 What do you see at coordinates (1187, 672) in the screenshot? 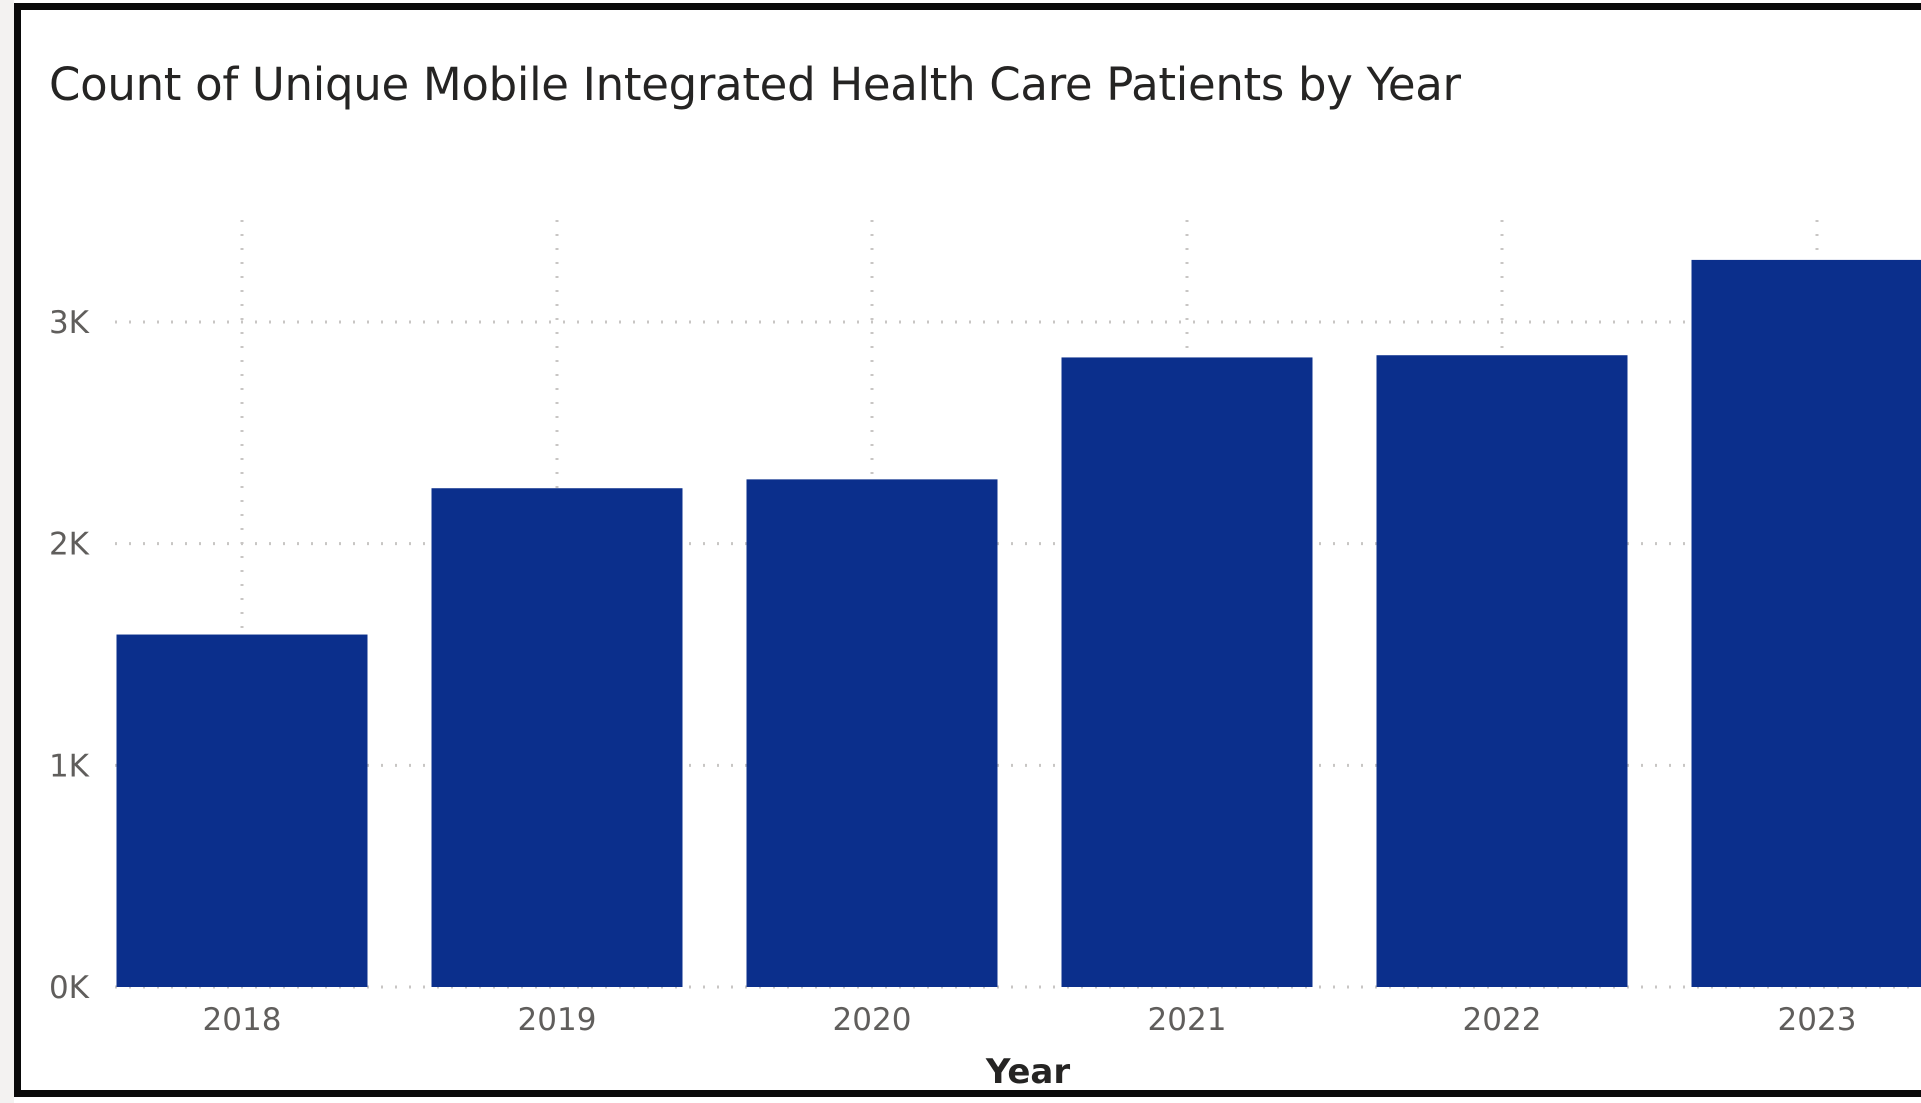
I see `bar-2021` at bounding box center [1187, 672].